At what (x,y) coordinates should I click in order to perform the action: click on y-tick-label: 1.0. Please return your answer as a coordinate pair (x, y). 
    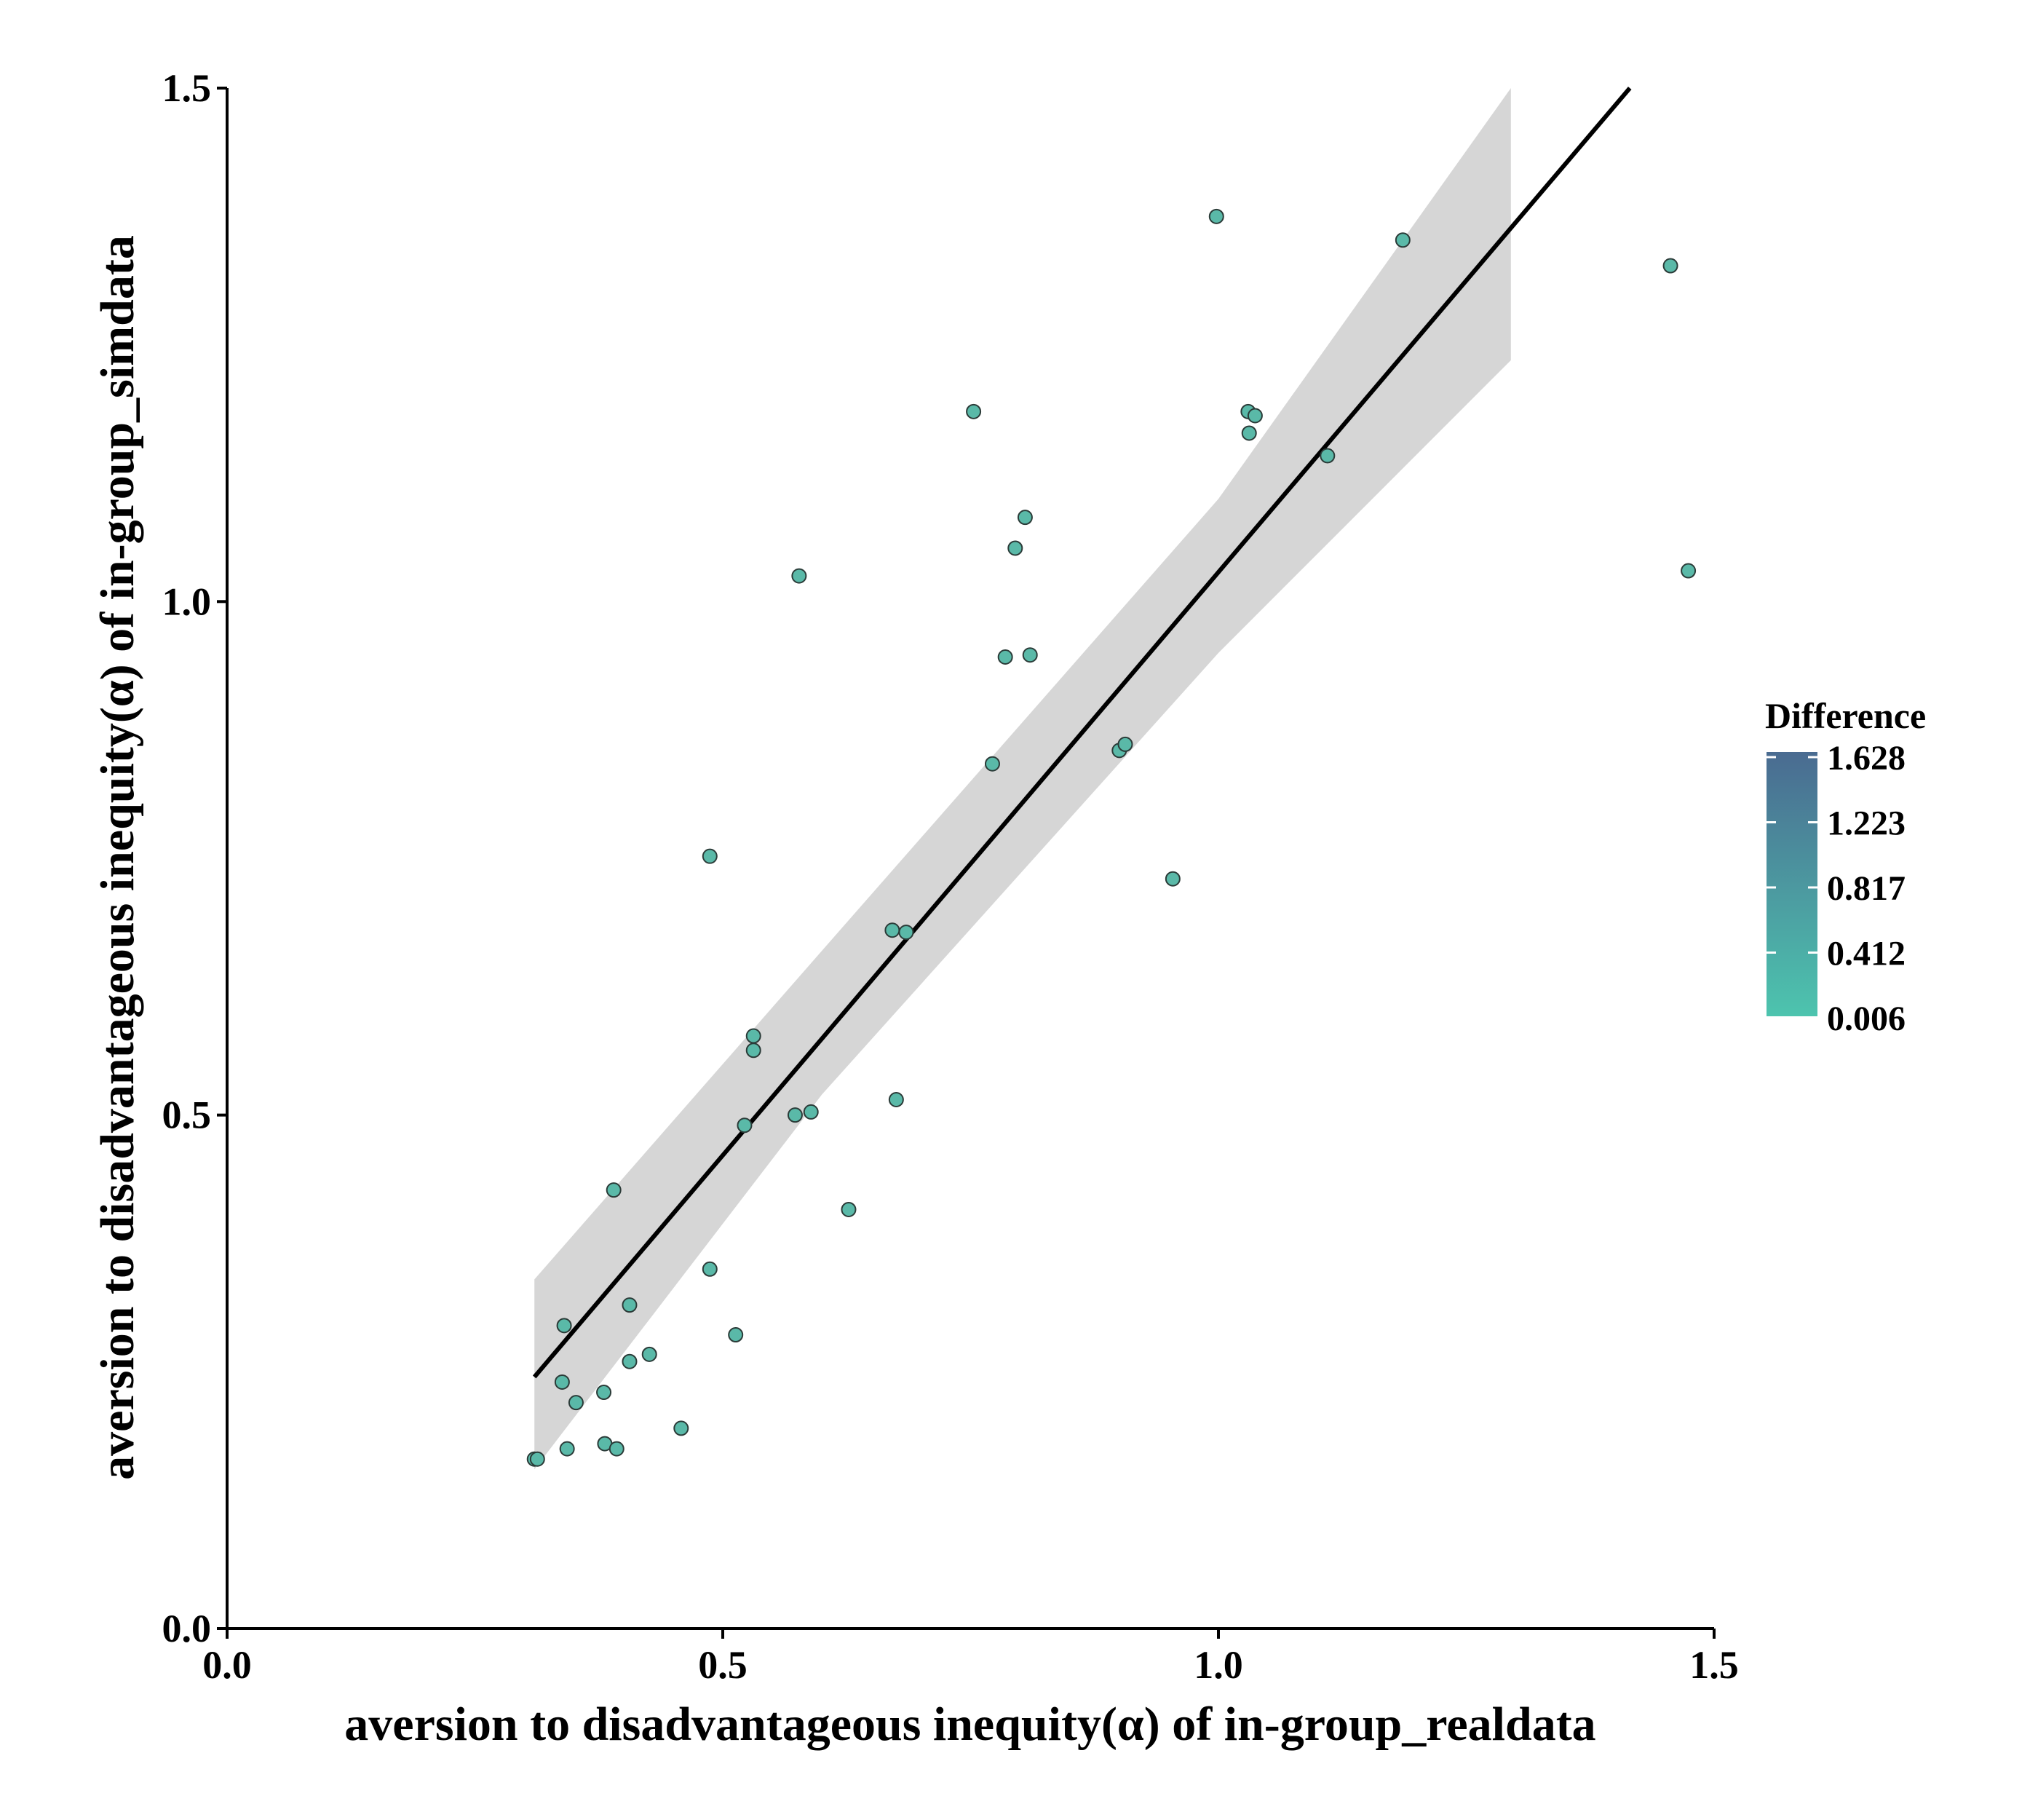
    Looking at the image, I should click on (187, 601).